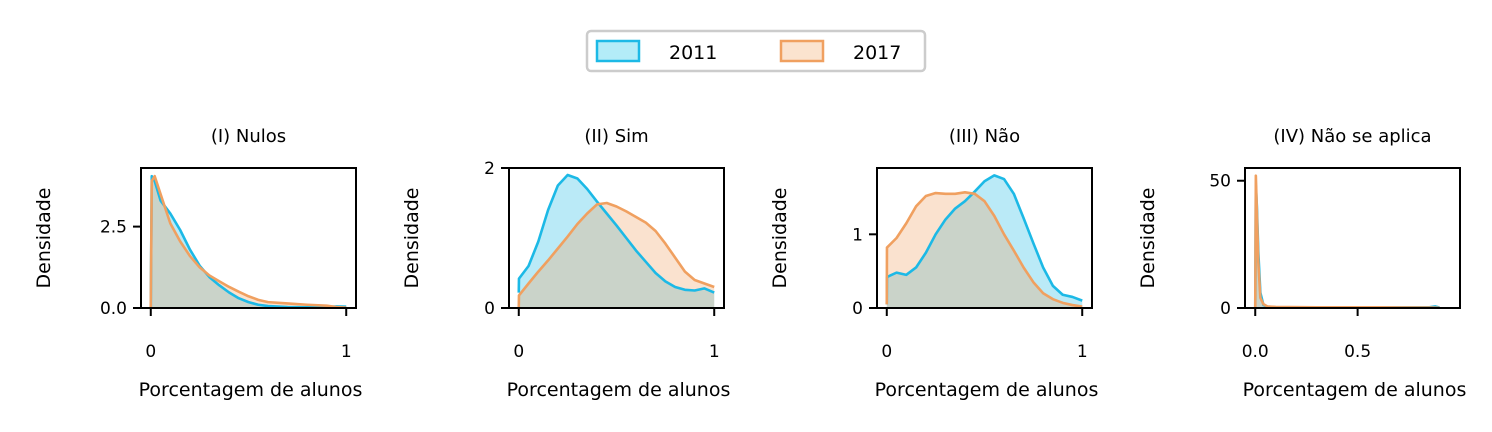 This screenshot has height=432, width=1492. What do you see at coordinates (113, 228) in the screenshot?
I see `y-tick-label: 2.5` at bounding box center [113, 228].